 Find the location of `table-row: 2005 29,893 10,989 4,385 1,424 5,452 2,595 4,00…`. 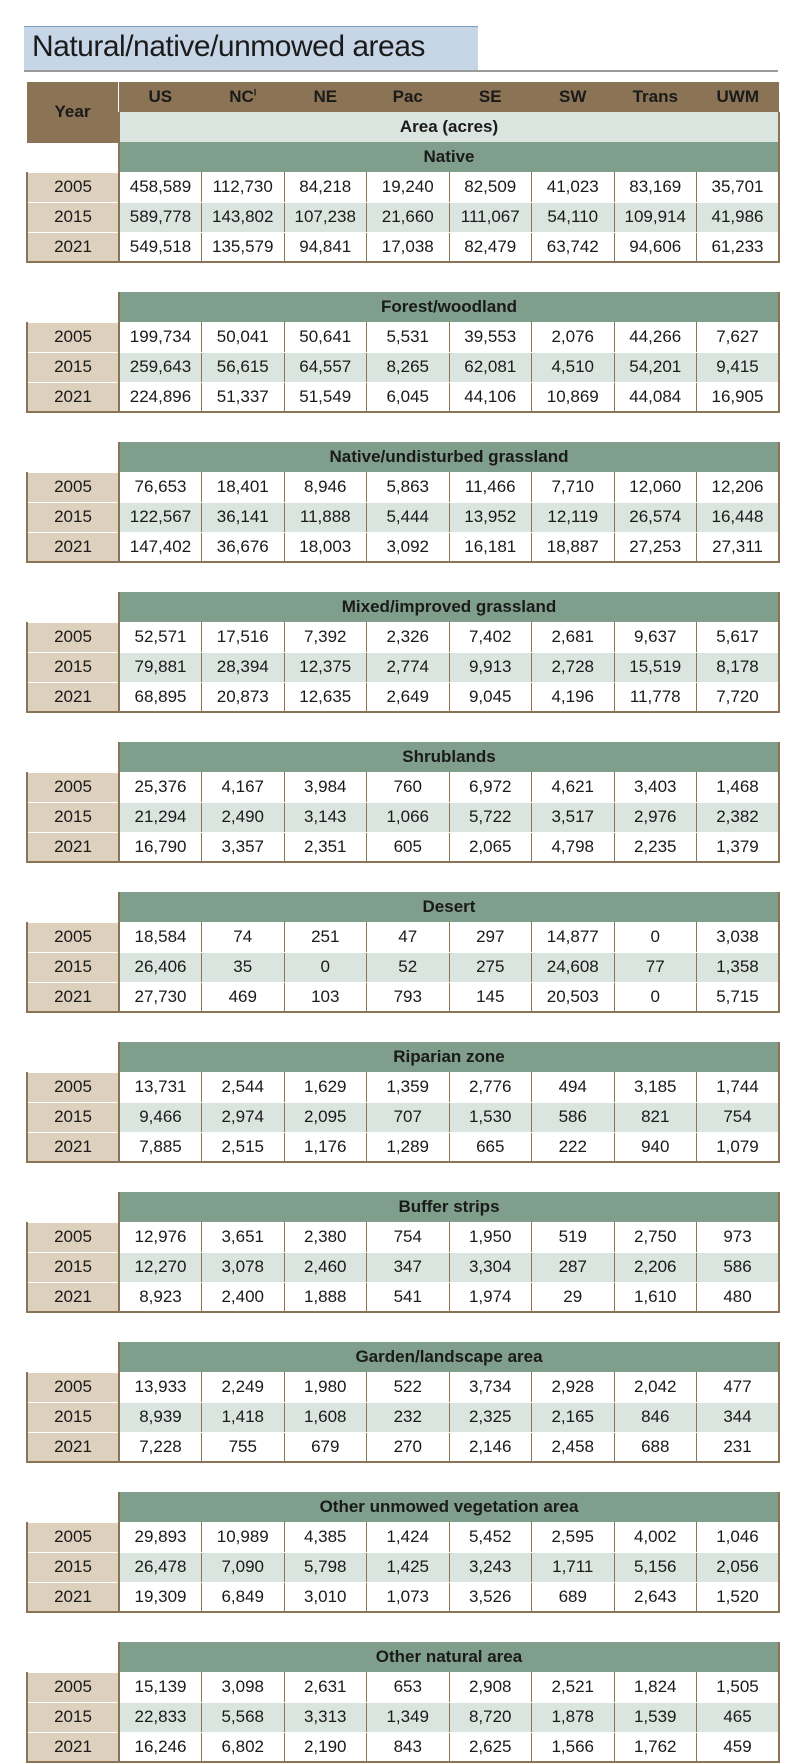

table-row: 2005 29,893 10,989 4,385 1,424 5,452 2,595 4,00… is located at coordinates (403, 1537).